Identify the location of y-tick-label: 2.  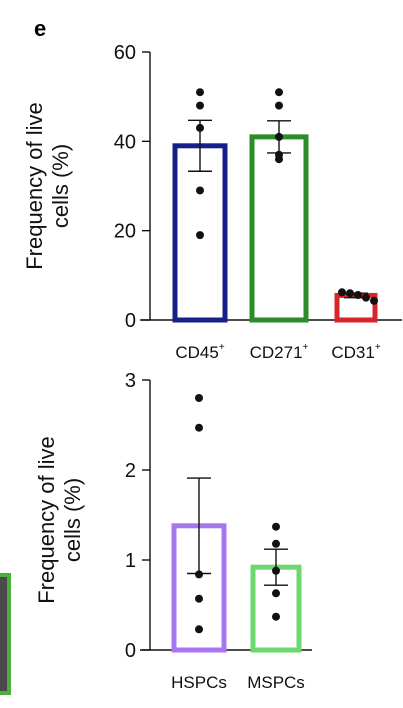
(130, 471).